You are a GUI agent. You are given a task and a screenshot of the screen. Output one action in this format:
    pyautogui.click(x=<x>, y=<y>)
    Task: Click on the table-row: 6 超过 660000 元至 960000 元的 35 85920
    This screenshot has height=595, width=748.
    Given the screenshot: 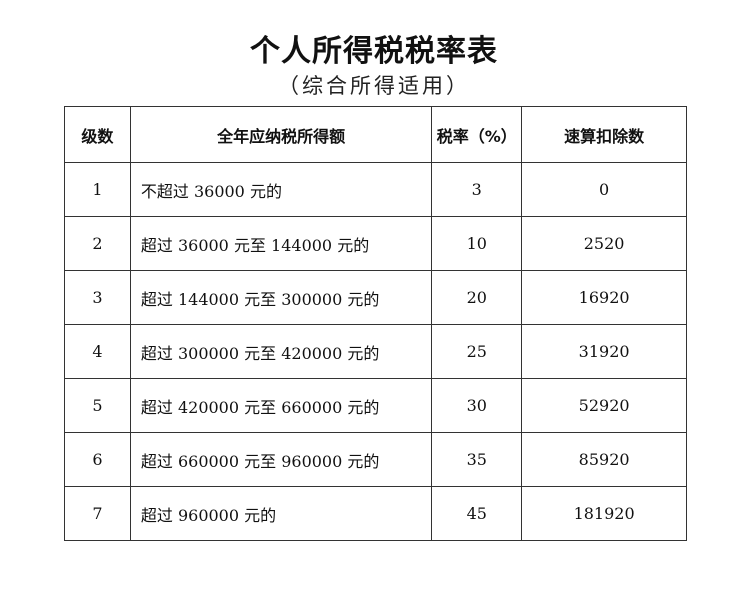 What is the action you would take?
    pyautogui.click(x=375, y=459)
    